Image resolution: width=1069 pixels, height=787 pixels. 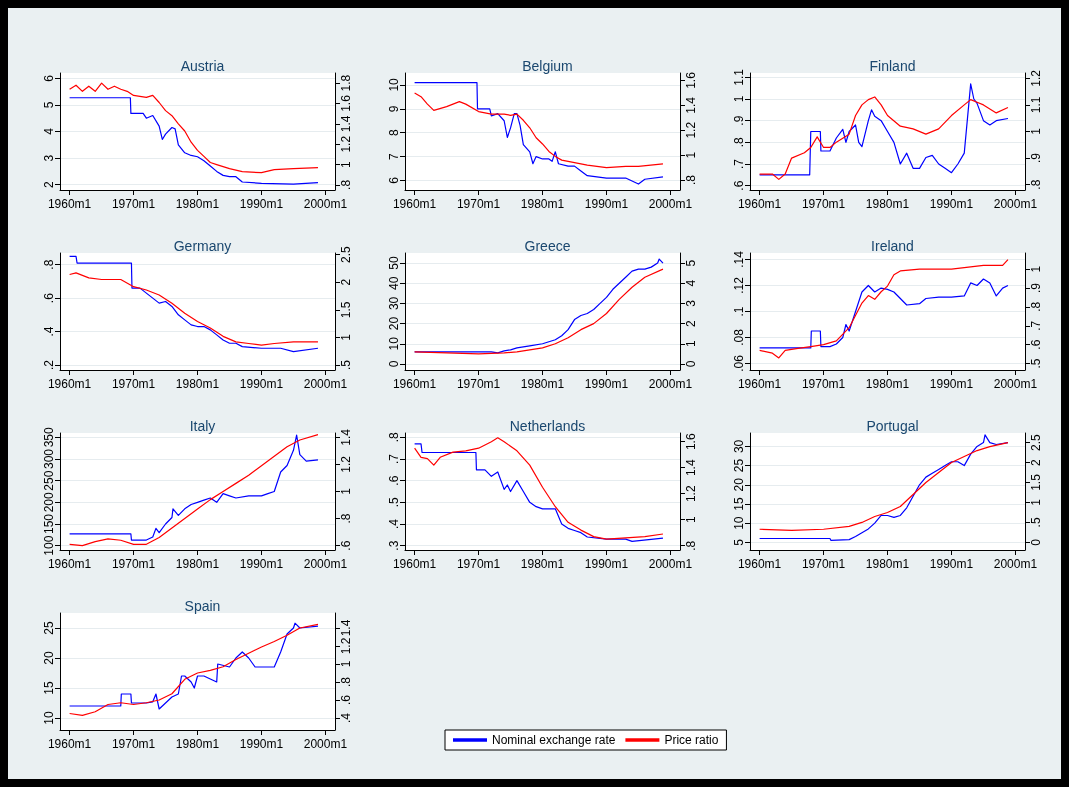 I want to click on y-tick-label: .06, so click(x=739, y=363).